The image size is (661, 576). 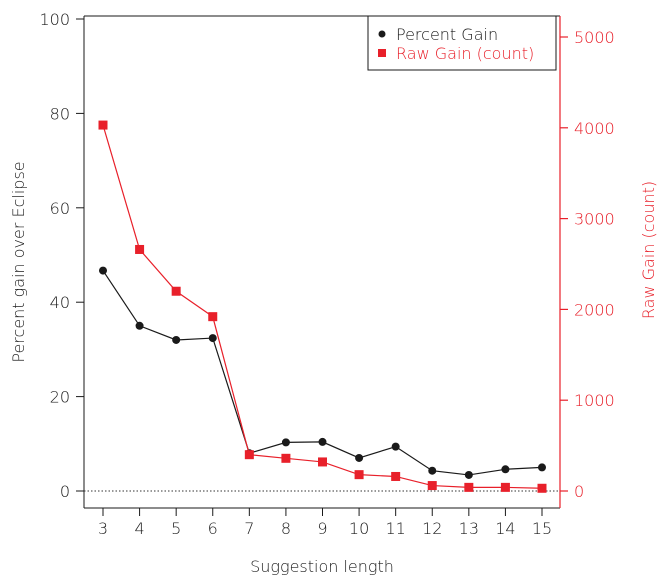 I want to click on y-axis-right-title: Raw Gain (count), so click(x=648, y=250).